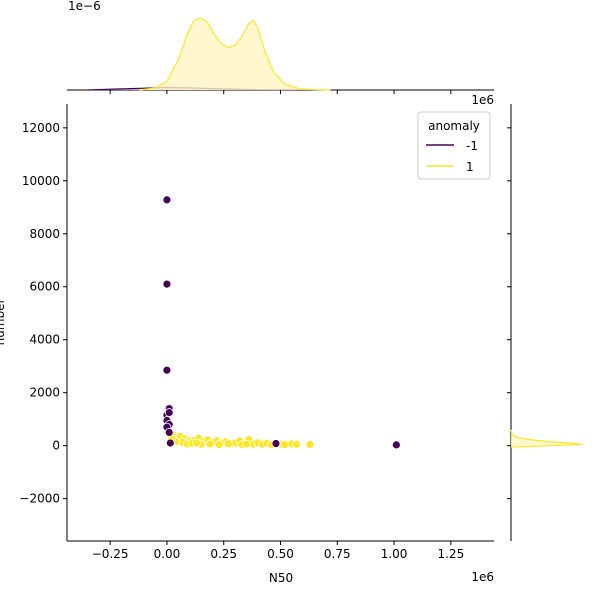  Describe the element at coordinates (482, 100) in the screenshot. I see `y-offset-text: 1e6` at that location.